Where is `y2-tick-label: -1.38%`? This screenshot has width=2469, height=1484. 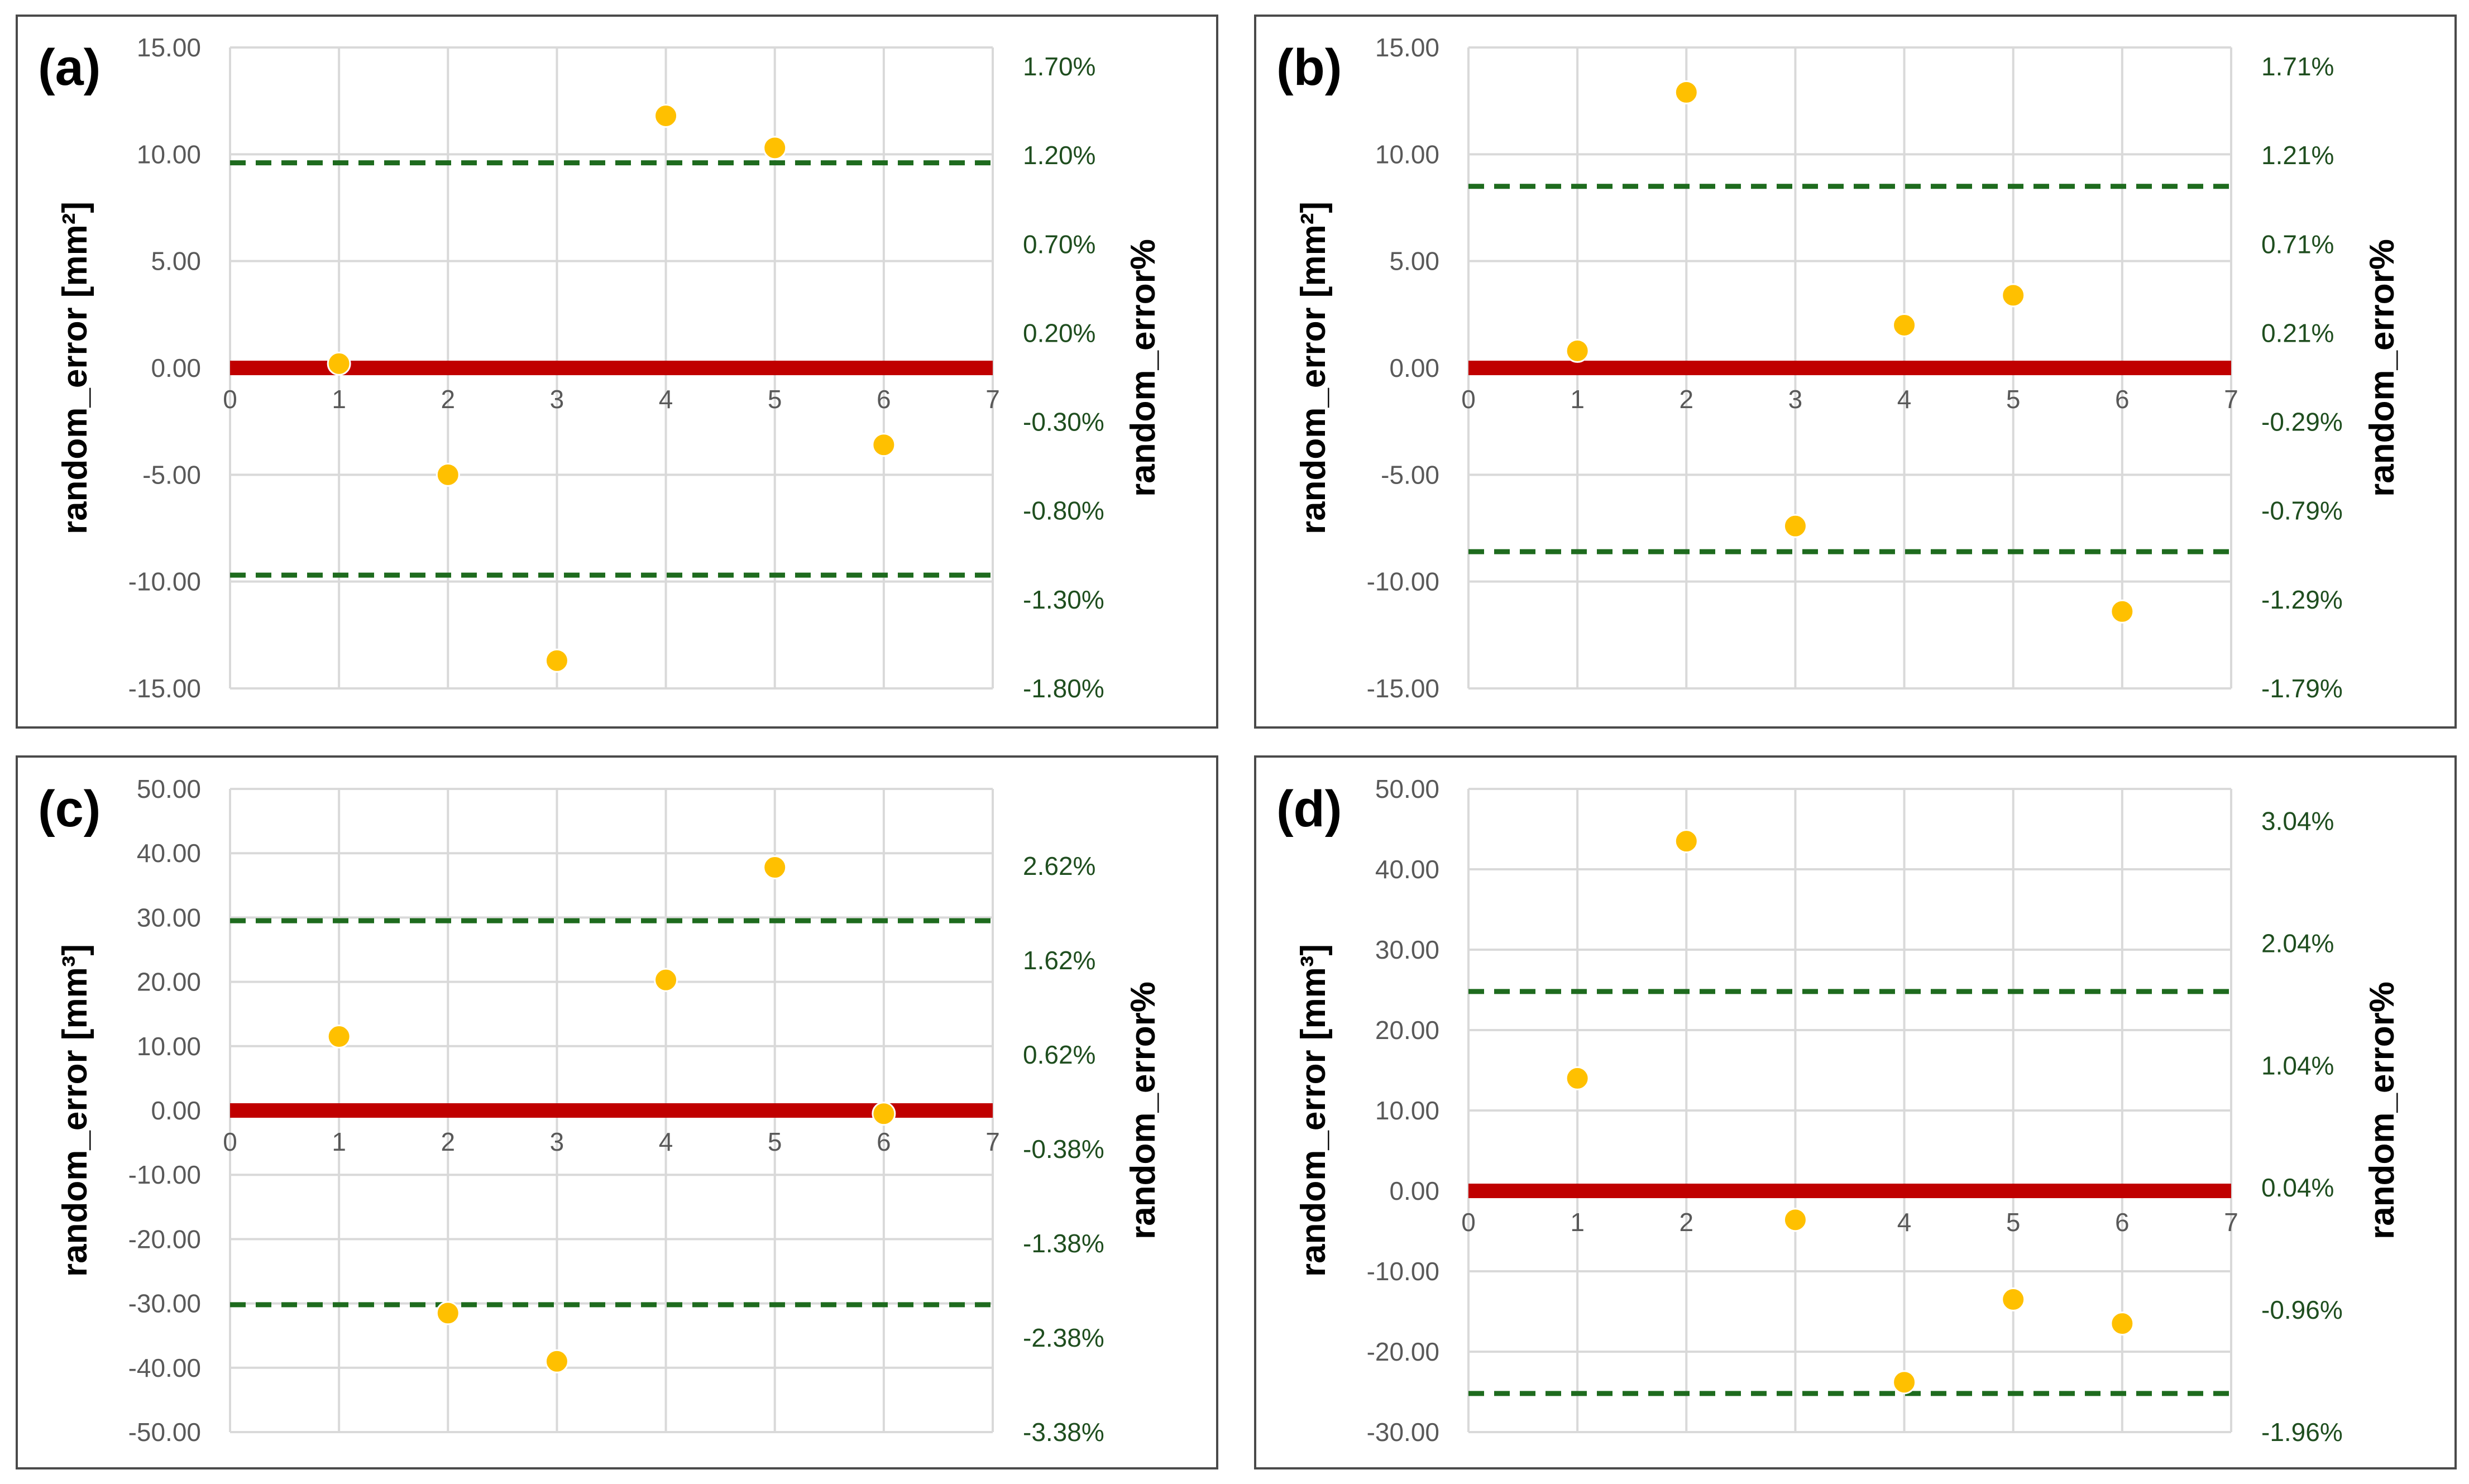
y2-tick-label: -1.38% is located at coordinates (1063, 1243).